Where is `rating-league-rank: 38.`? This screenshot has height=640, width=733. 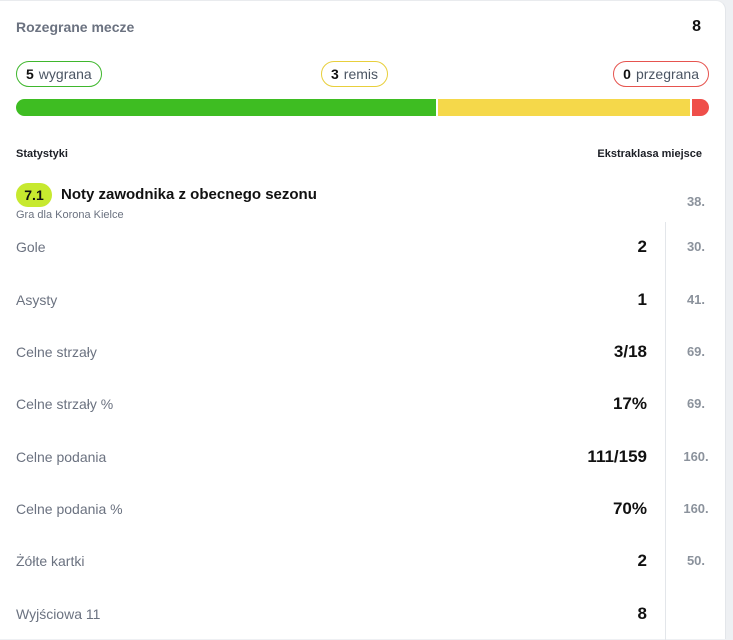 rating-league-rank: 38. is located at coordinates (696, 201).